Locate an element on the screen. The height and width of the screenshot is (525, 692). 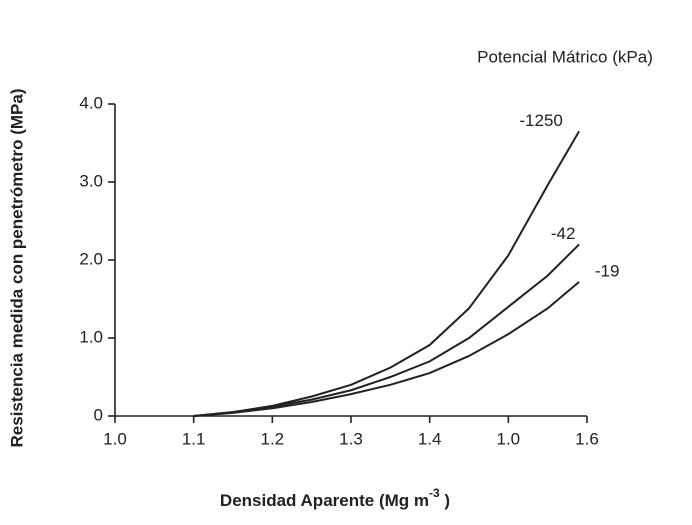
x-axis-title-text: Densidad Aparente (Mg m is located at coordinates (324, 500).